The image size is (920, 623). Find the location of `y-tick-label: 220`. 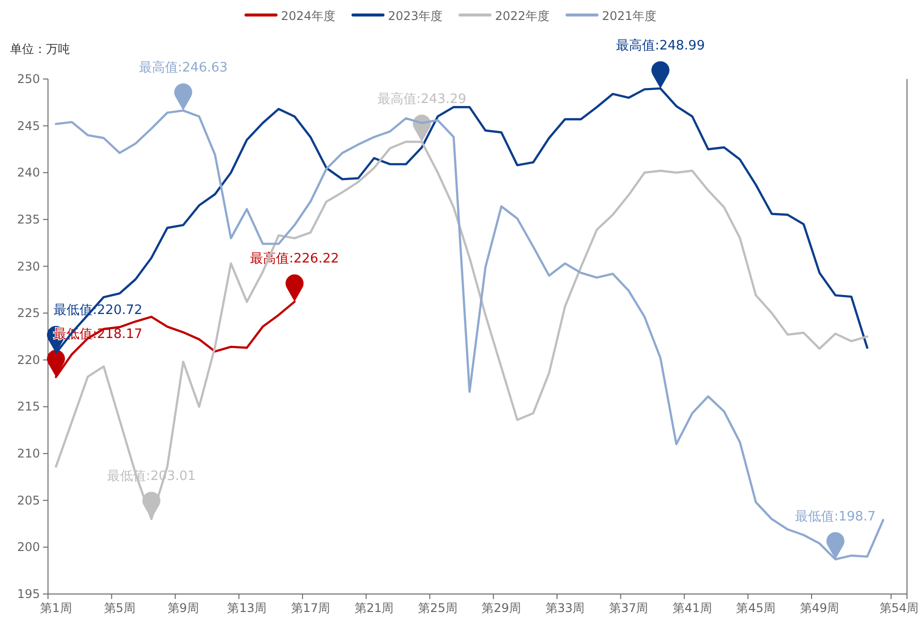

y-tick-label: 220 is located at coordinates (28, 359).